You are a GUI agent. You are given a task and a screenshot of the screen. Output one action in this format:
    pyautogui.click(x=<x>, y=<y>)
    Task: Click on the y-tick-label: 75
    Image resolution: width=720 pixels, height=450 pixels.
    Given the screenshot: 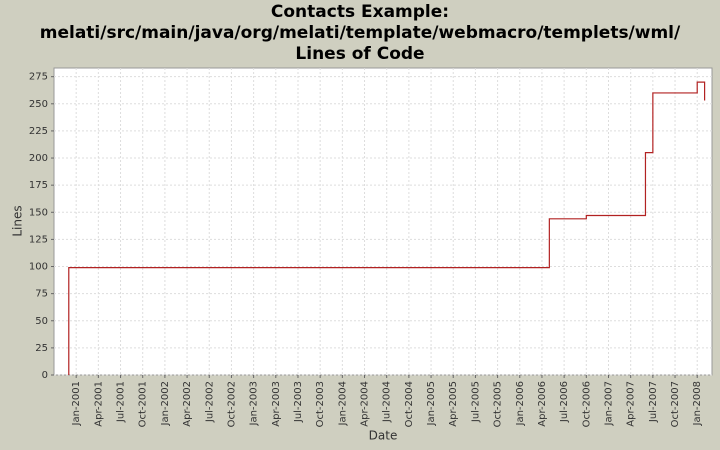 What is the action you would take?
    pyautogui.click(x=41, y=294)
    